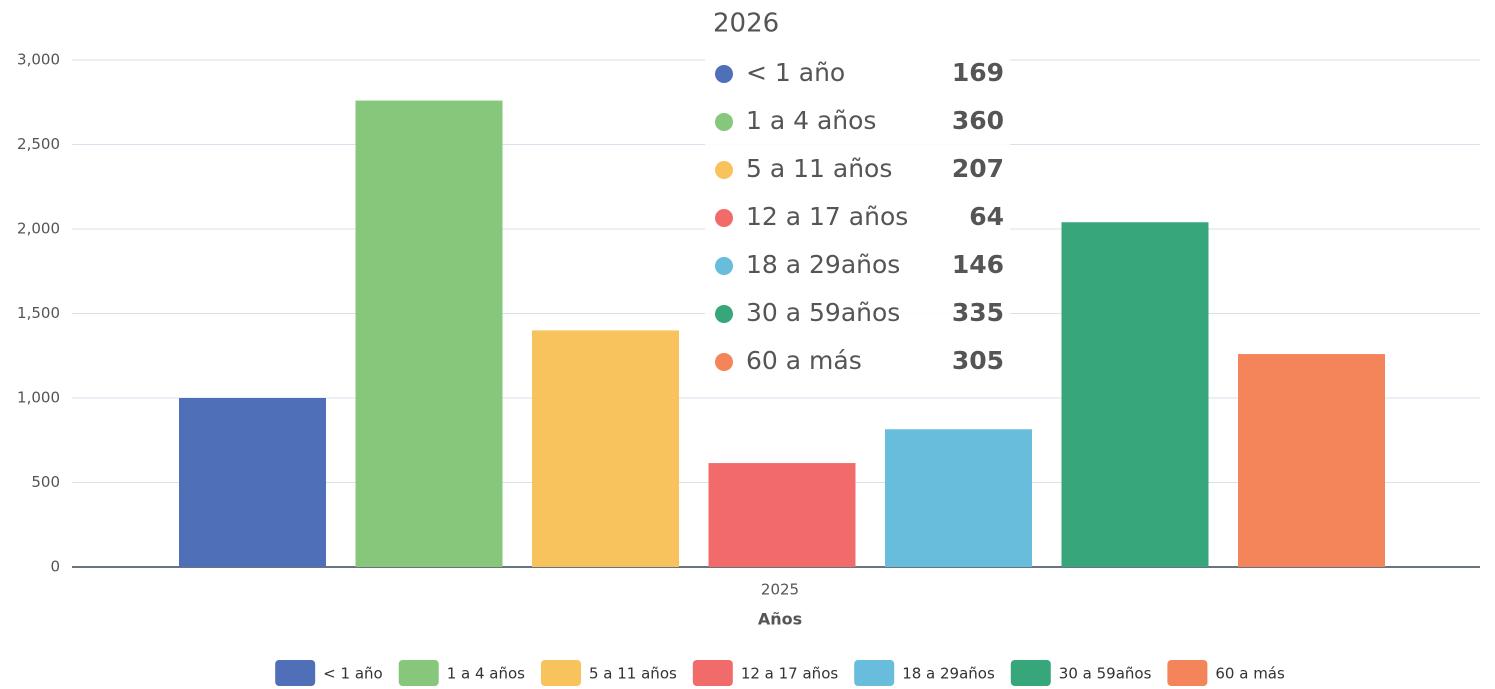  I want to click on y-tick-label: 0, so click(55, 567).